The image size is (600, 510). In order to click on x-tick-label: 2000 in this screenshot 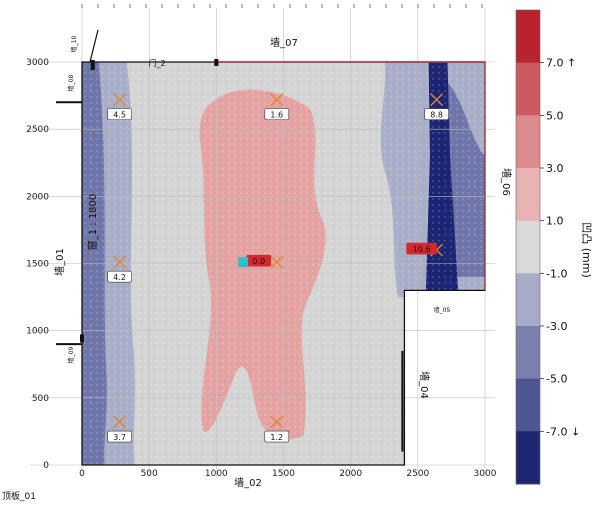, I will do `click(350, 474)`.